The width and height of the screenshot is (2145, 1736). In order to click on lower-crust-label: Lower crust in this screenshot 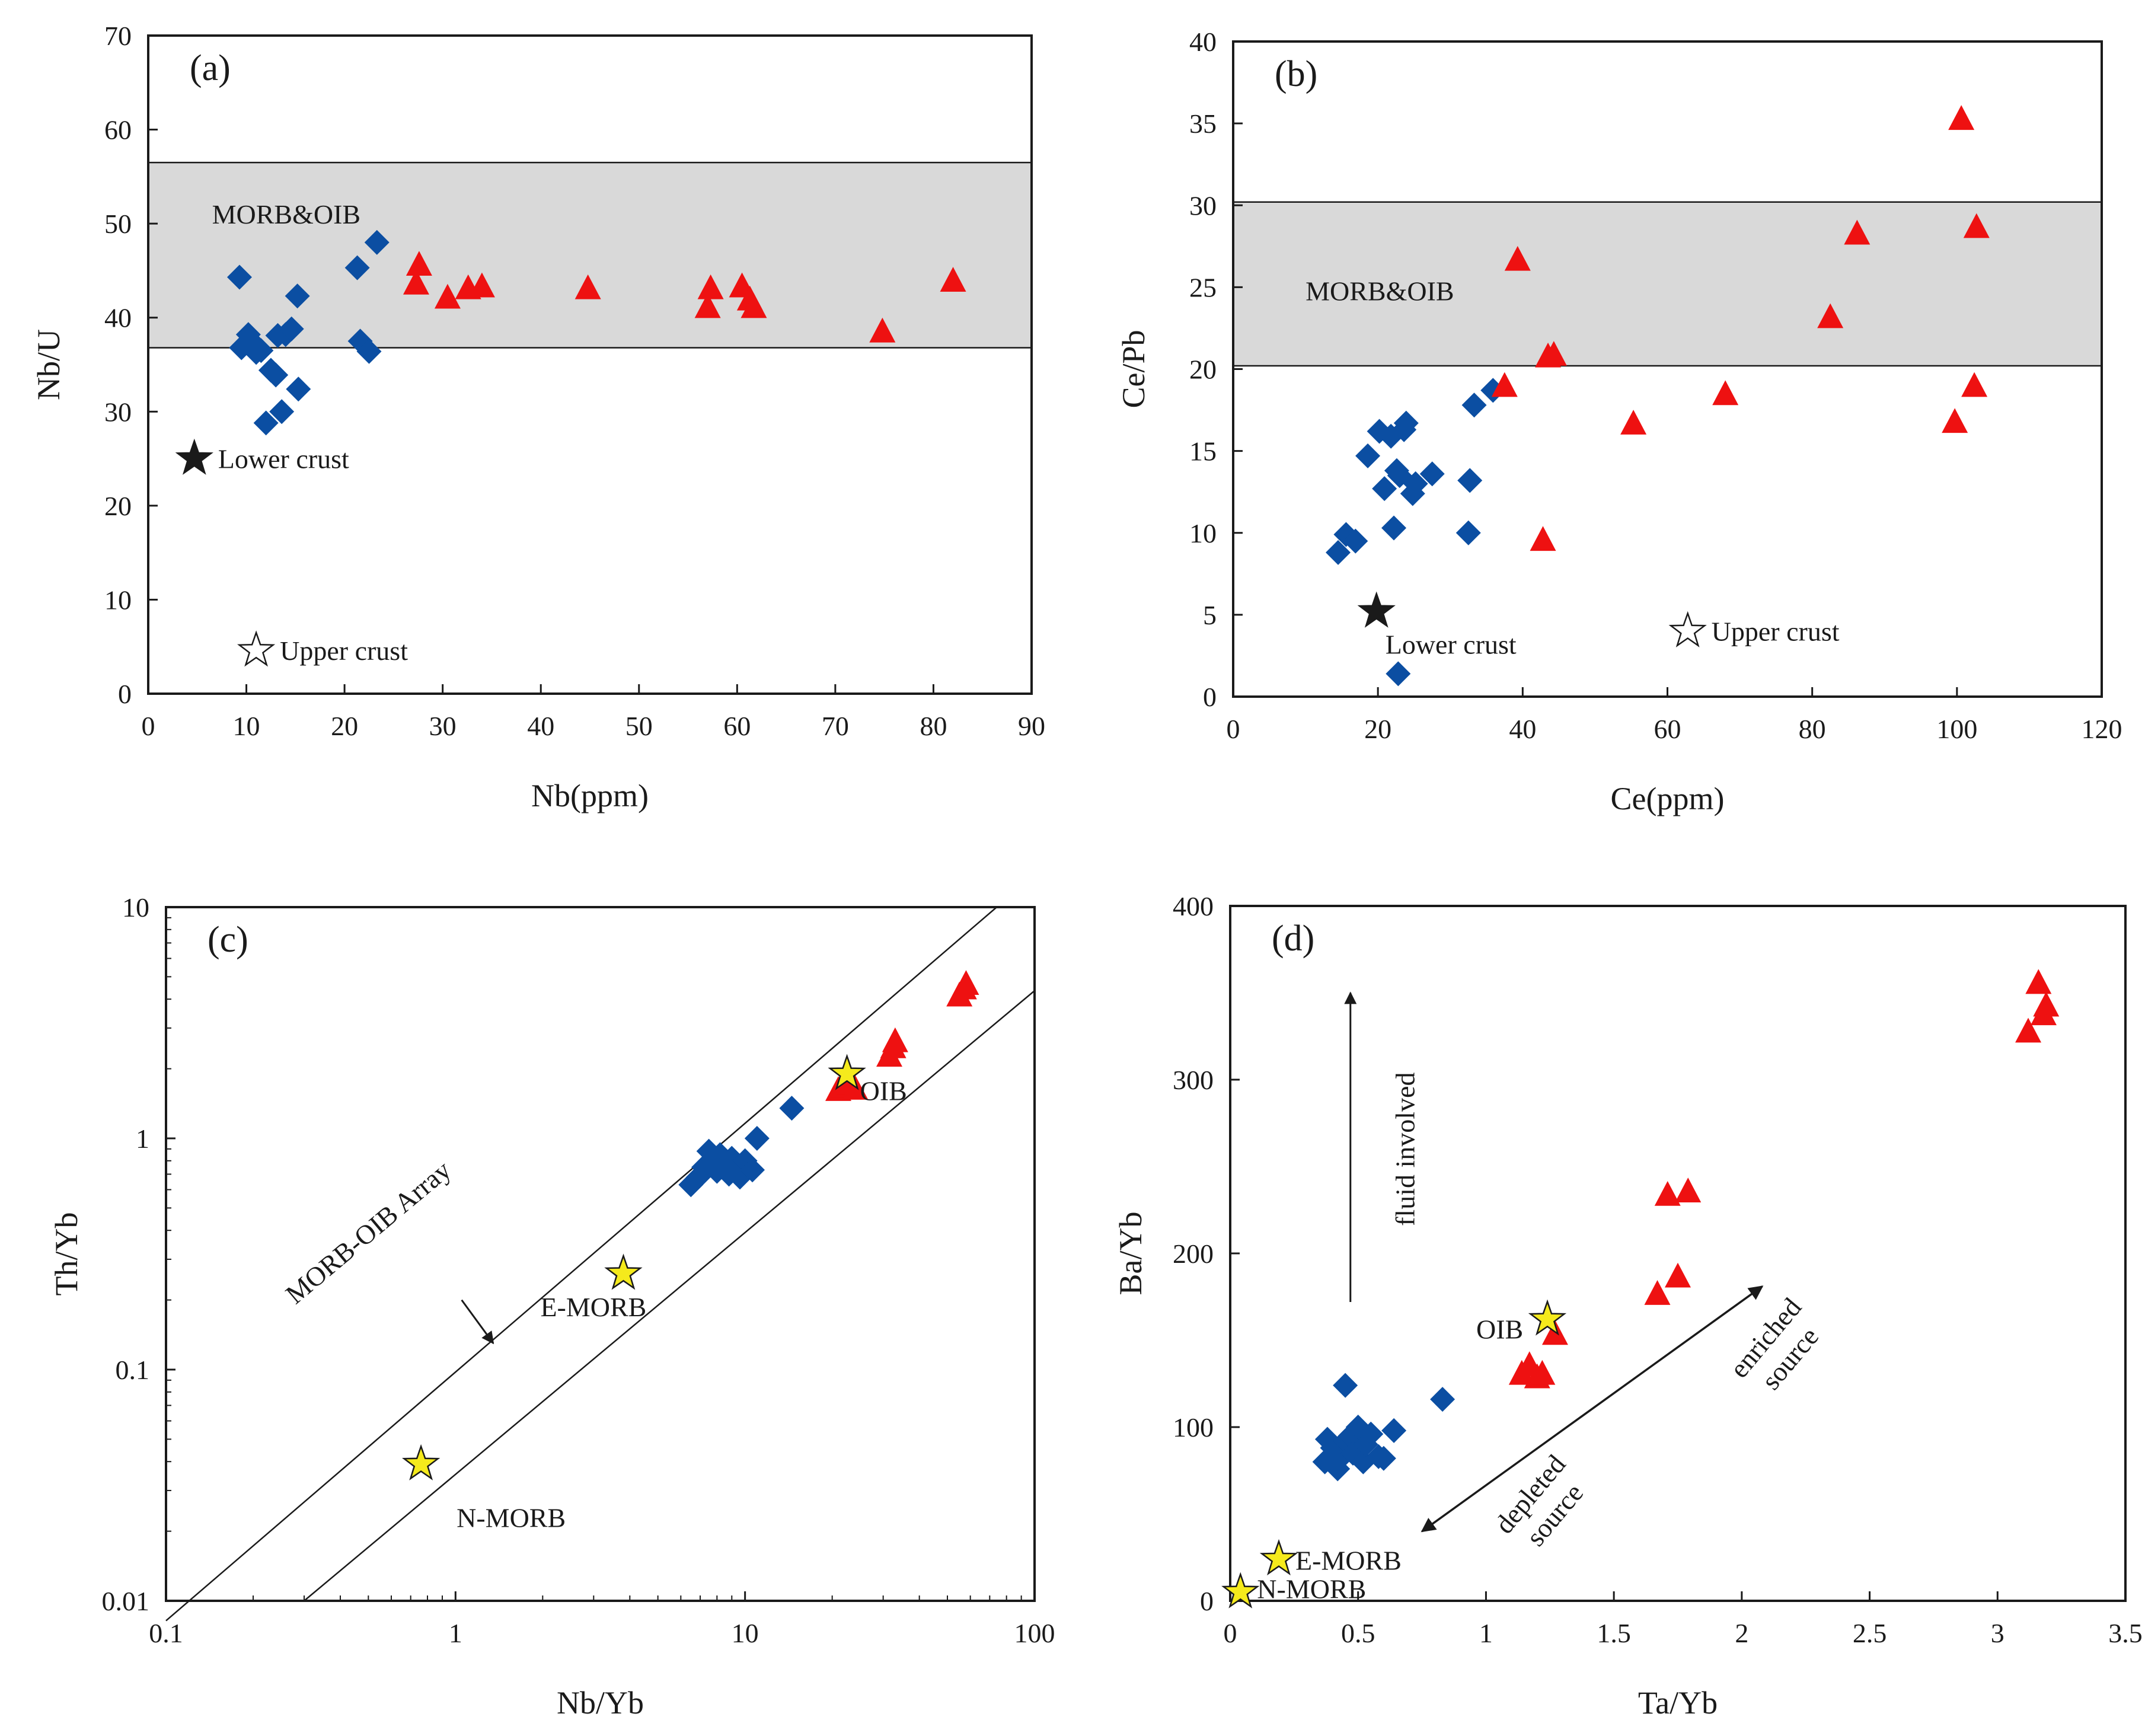, I will do `click(284, 459)`.